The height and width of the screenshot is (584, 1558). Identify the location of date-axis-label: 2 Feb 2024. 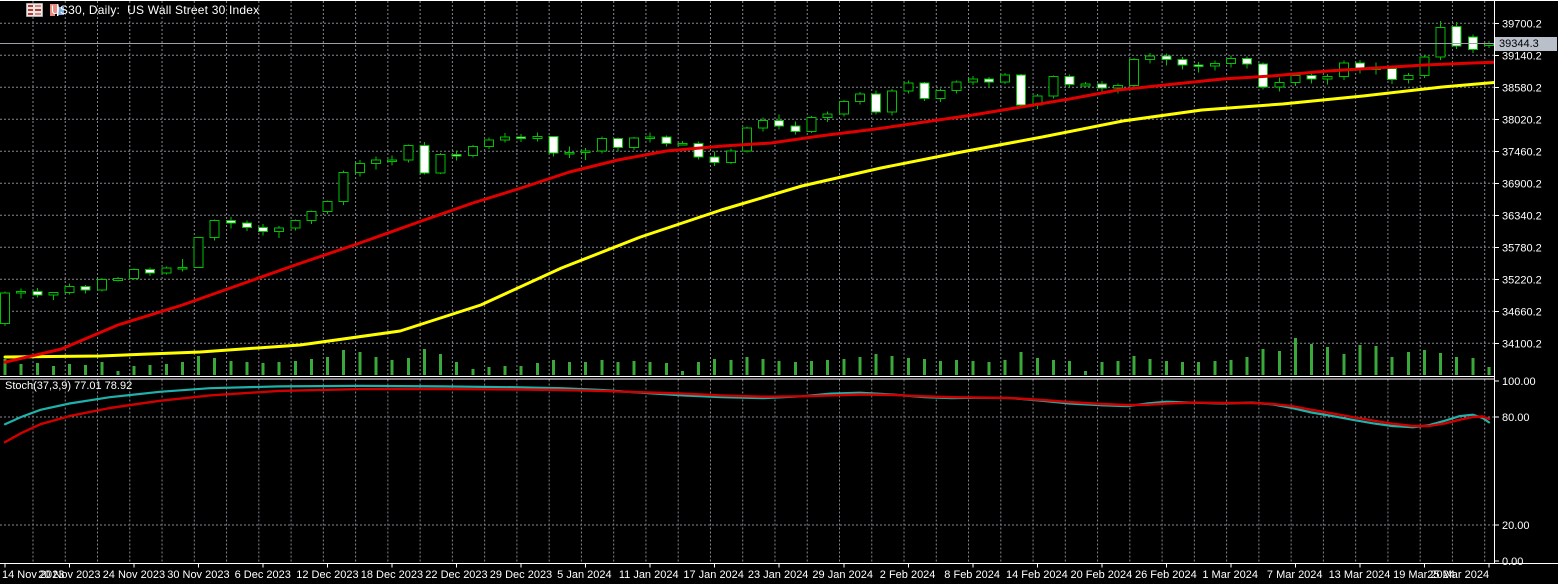
(908, 575).